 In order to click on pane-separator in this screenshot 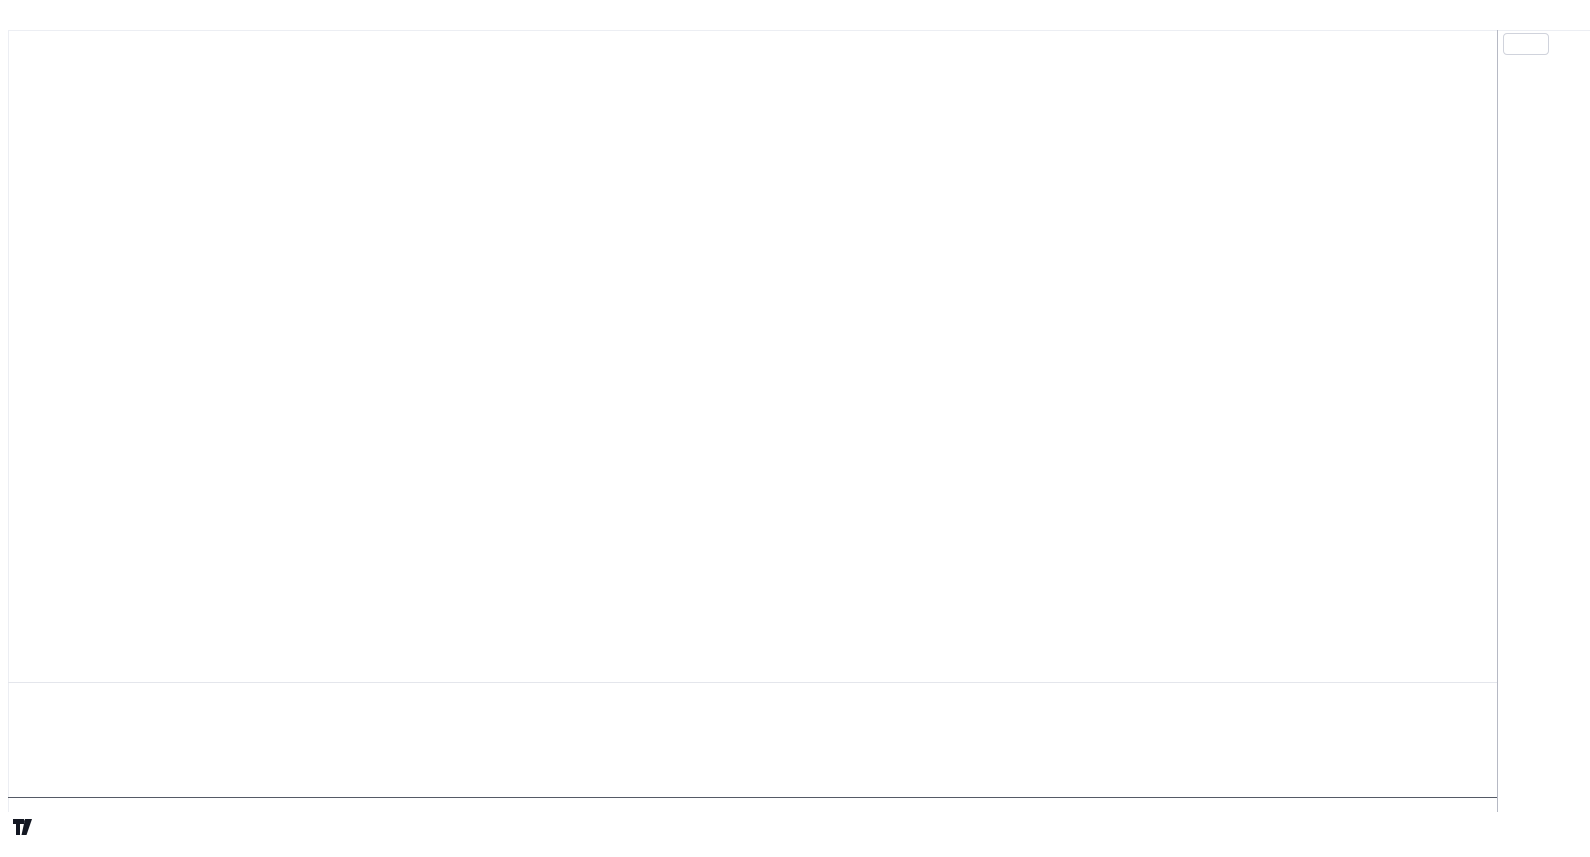, I will do `click(752, 682)`.